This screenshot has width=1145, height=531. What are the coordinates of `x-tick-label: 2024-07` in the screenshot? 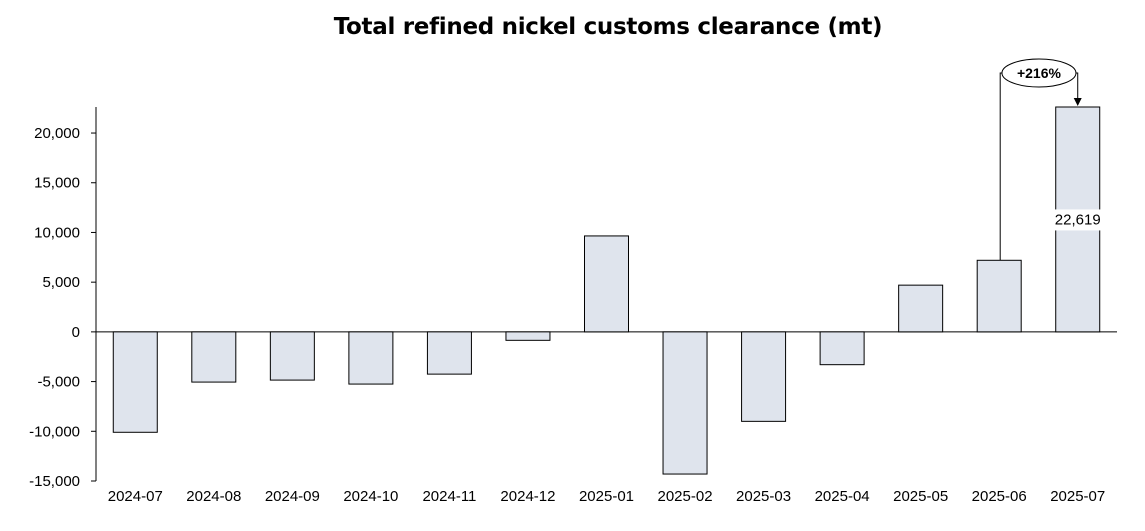 It's located at (135, 496).